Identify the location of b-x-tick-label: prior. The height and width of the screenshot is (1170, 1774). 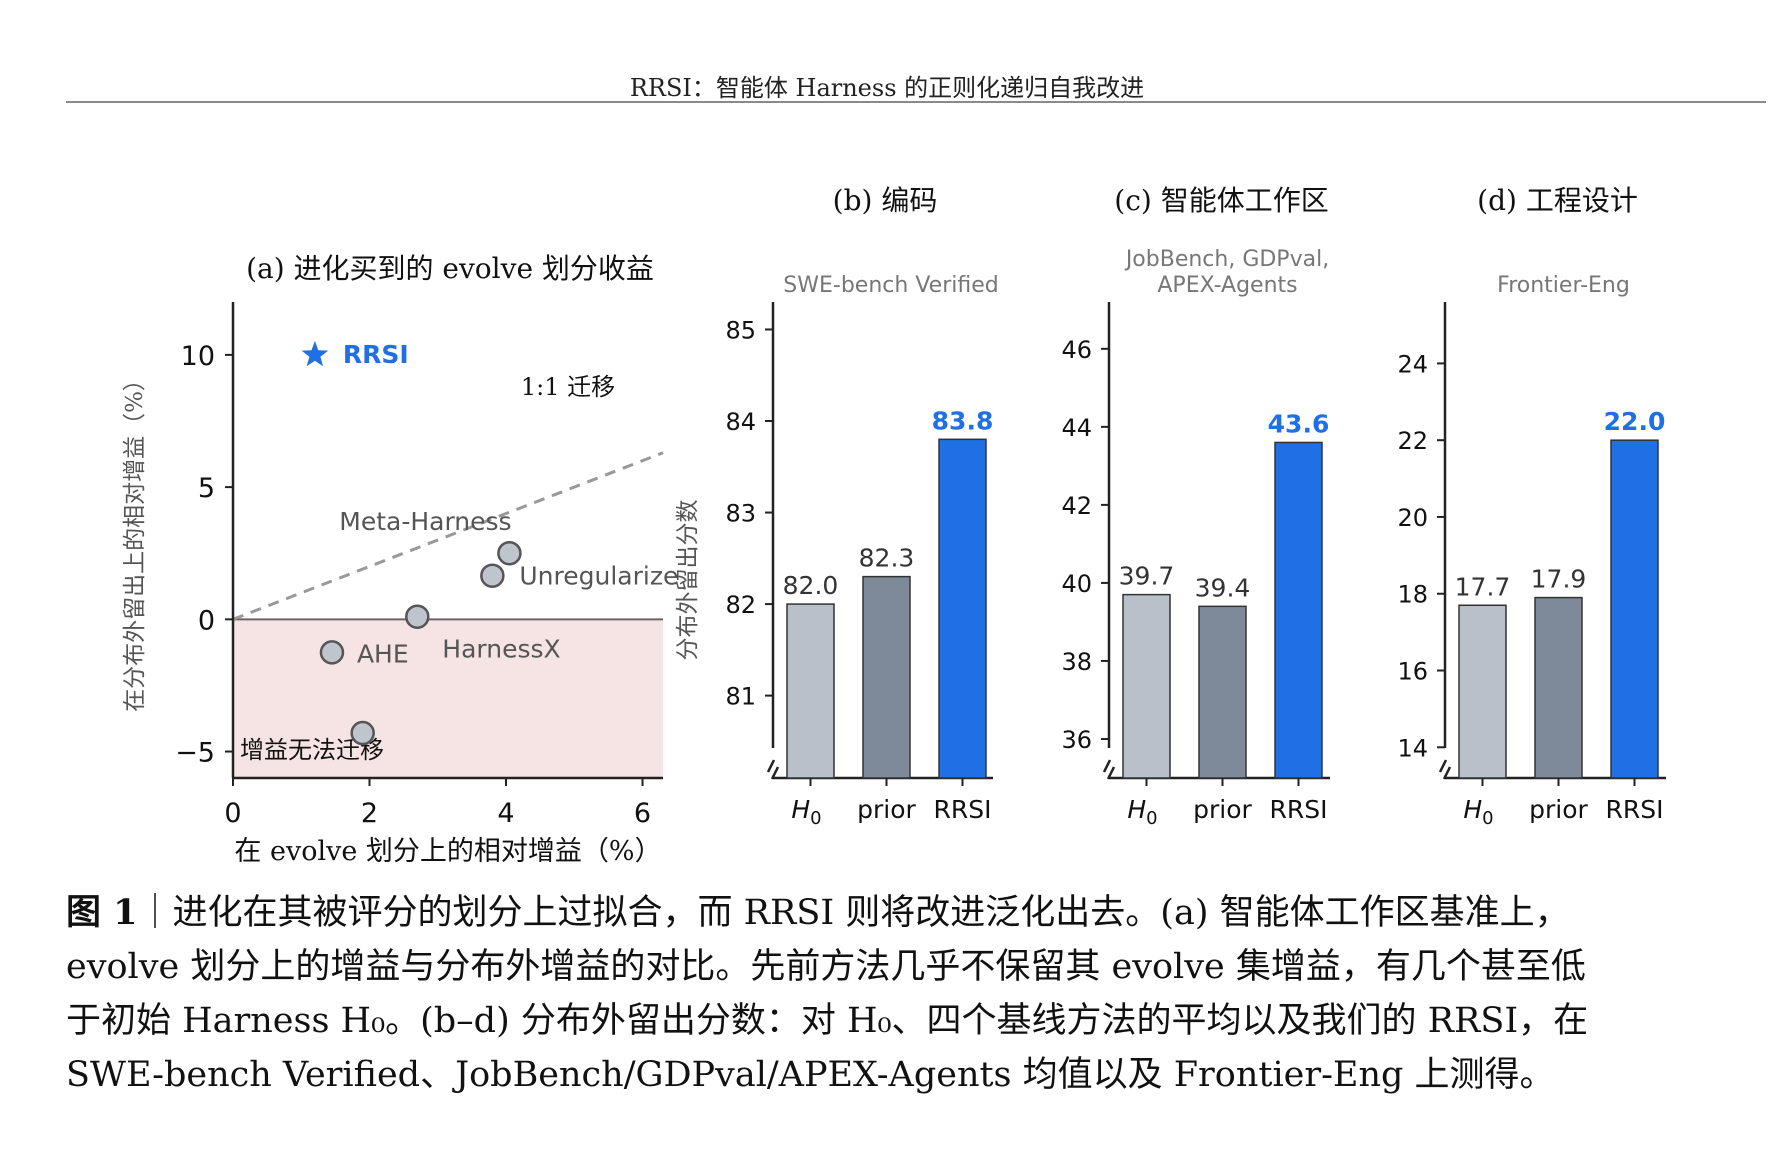
(886, 809).